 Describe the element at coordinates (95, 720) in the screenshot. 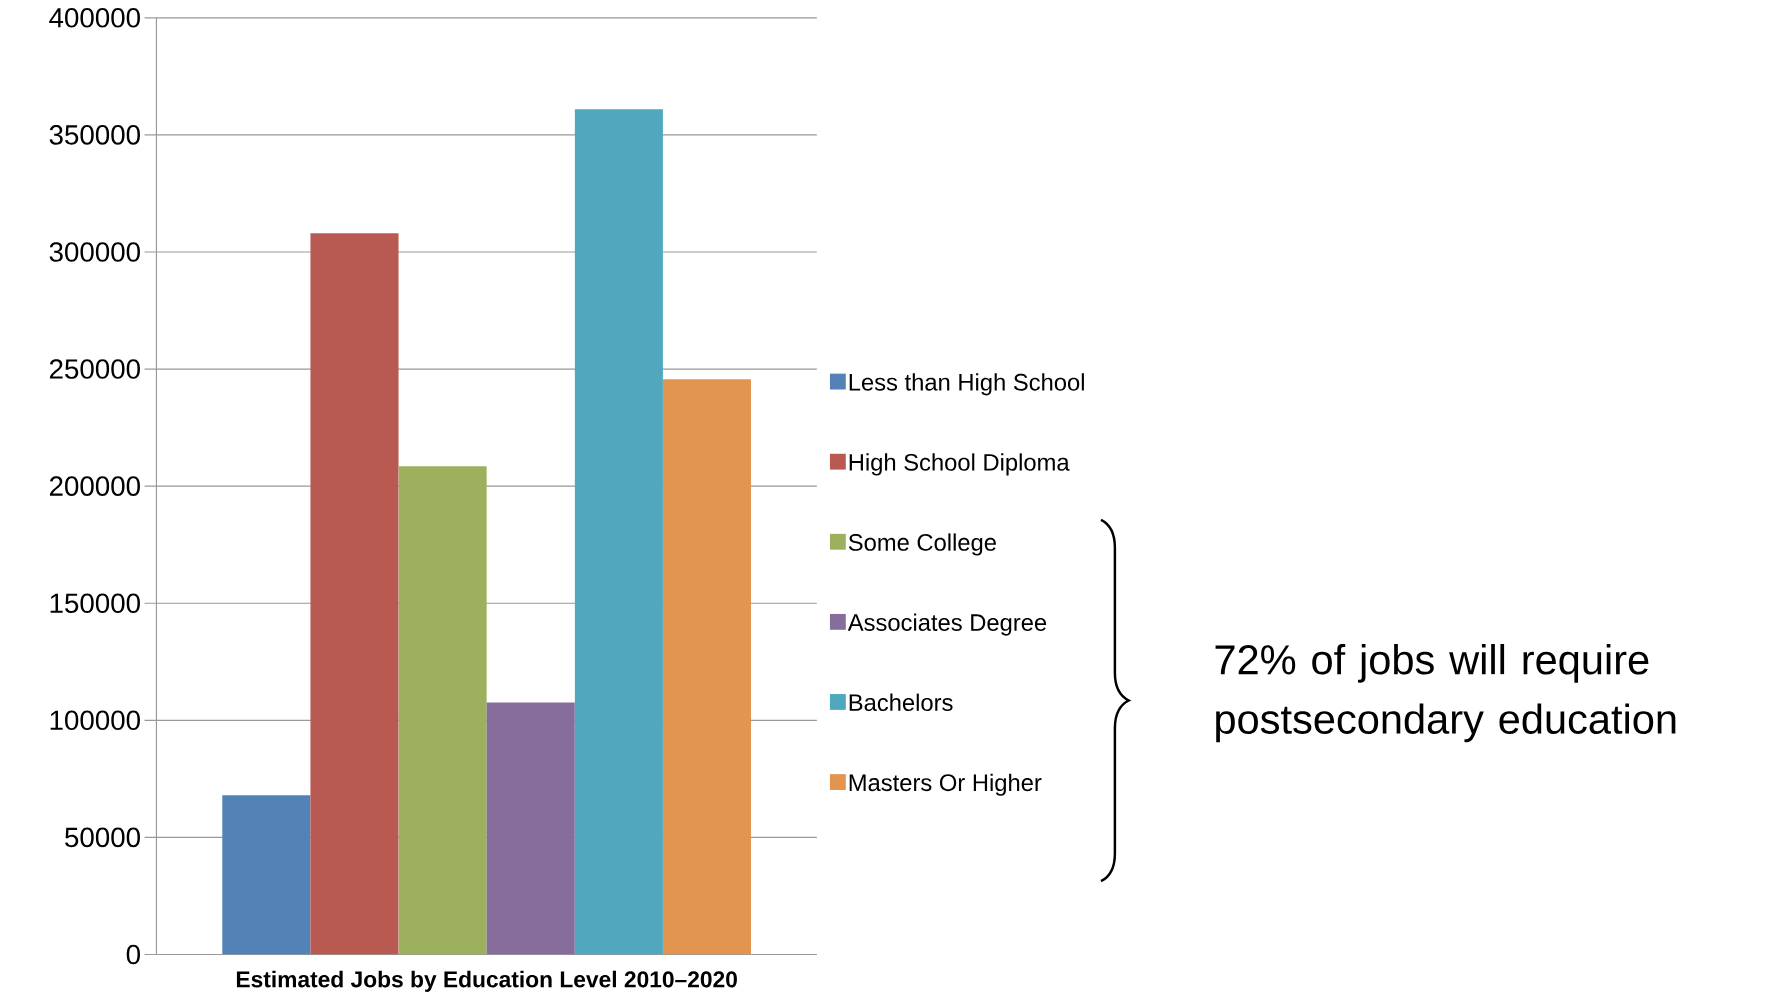

I see `y-tick-label: 100000` at that location.